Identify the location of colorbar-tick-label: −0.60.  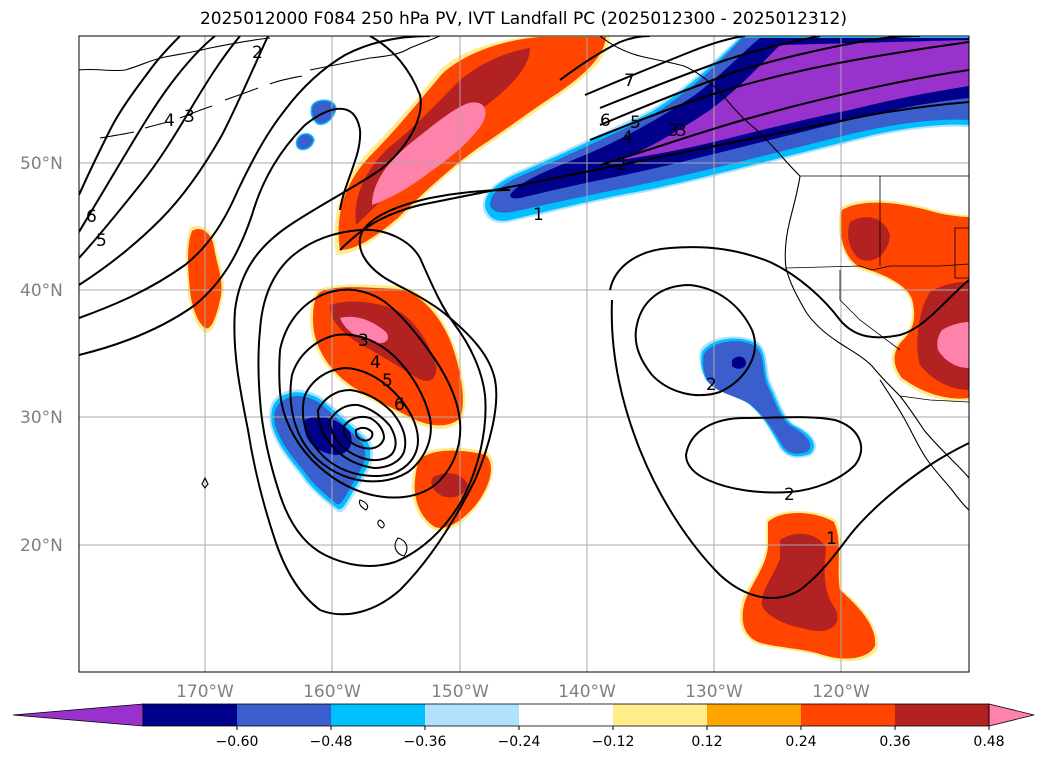
(237, 742).